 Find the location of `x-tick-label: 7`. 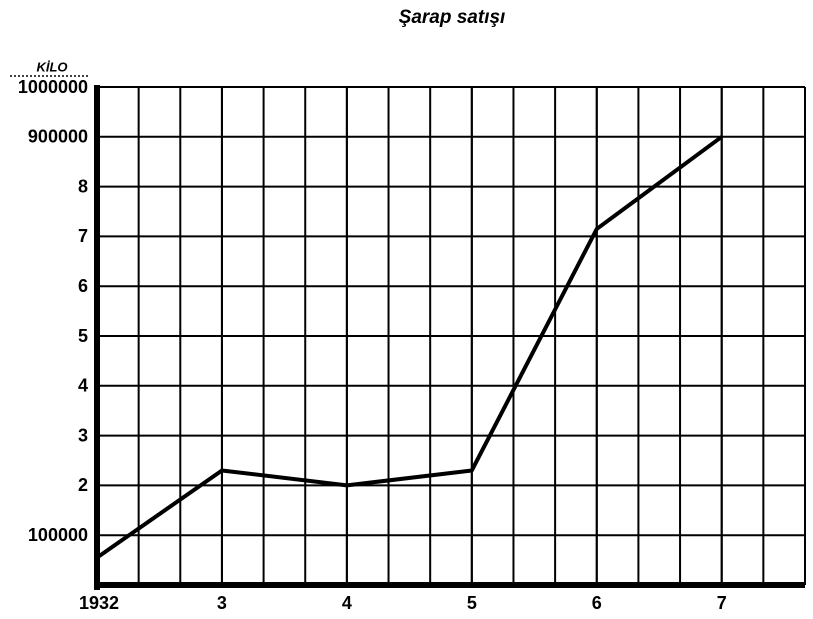

x-tick-label: 7 is located at coordinates (722, 603).